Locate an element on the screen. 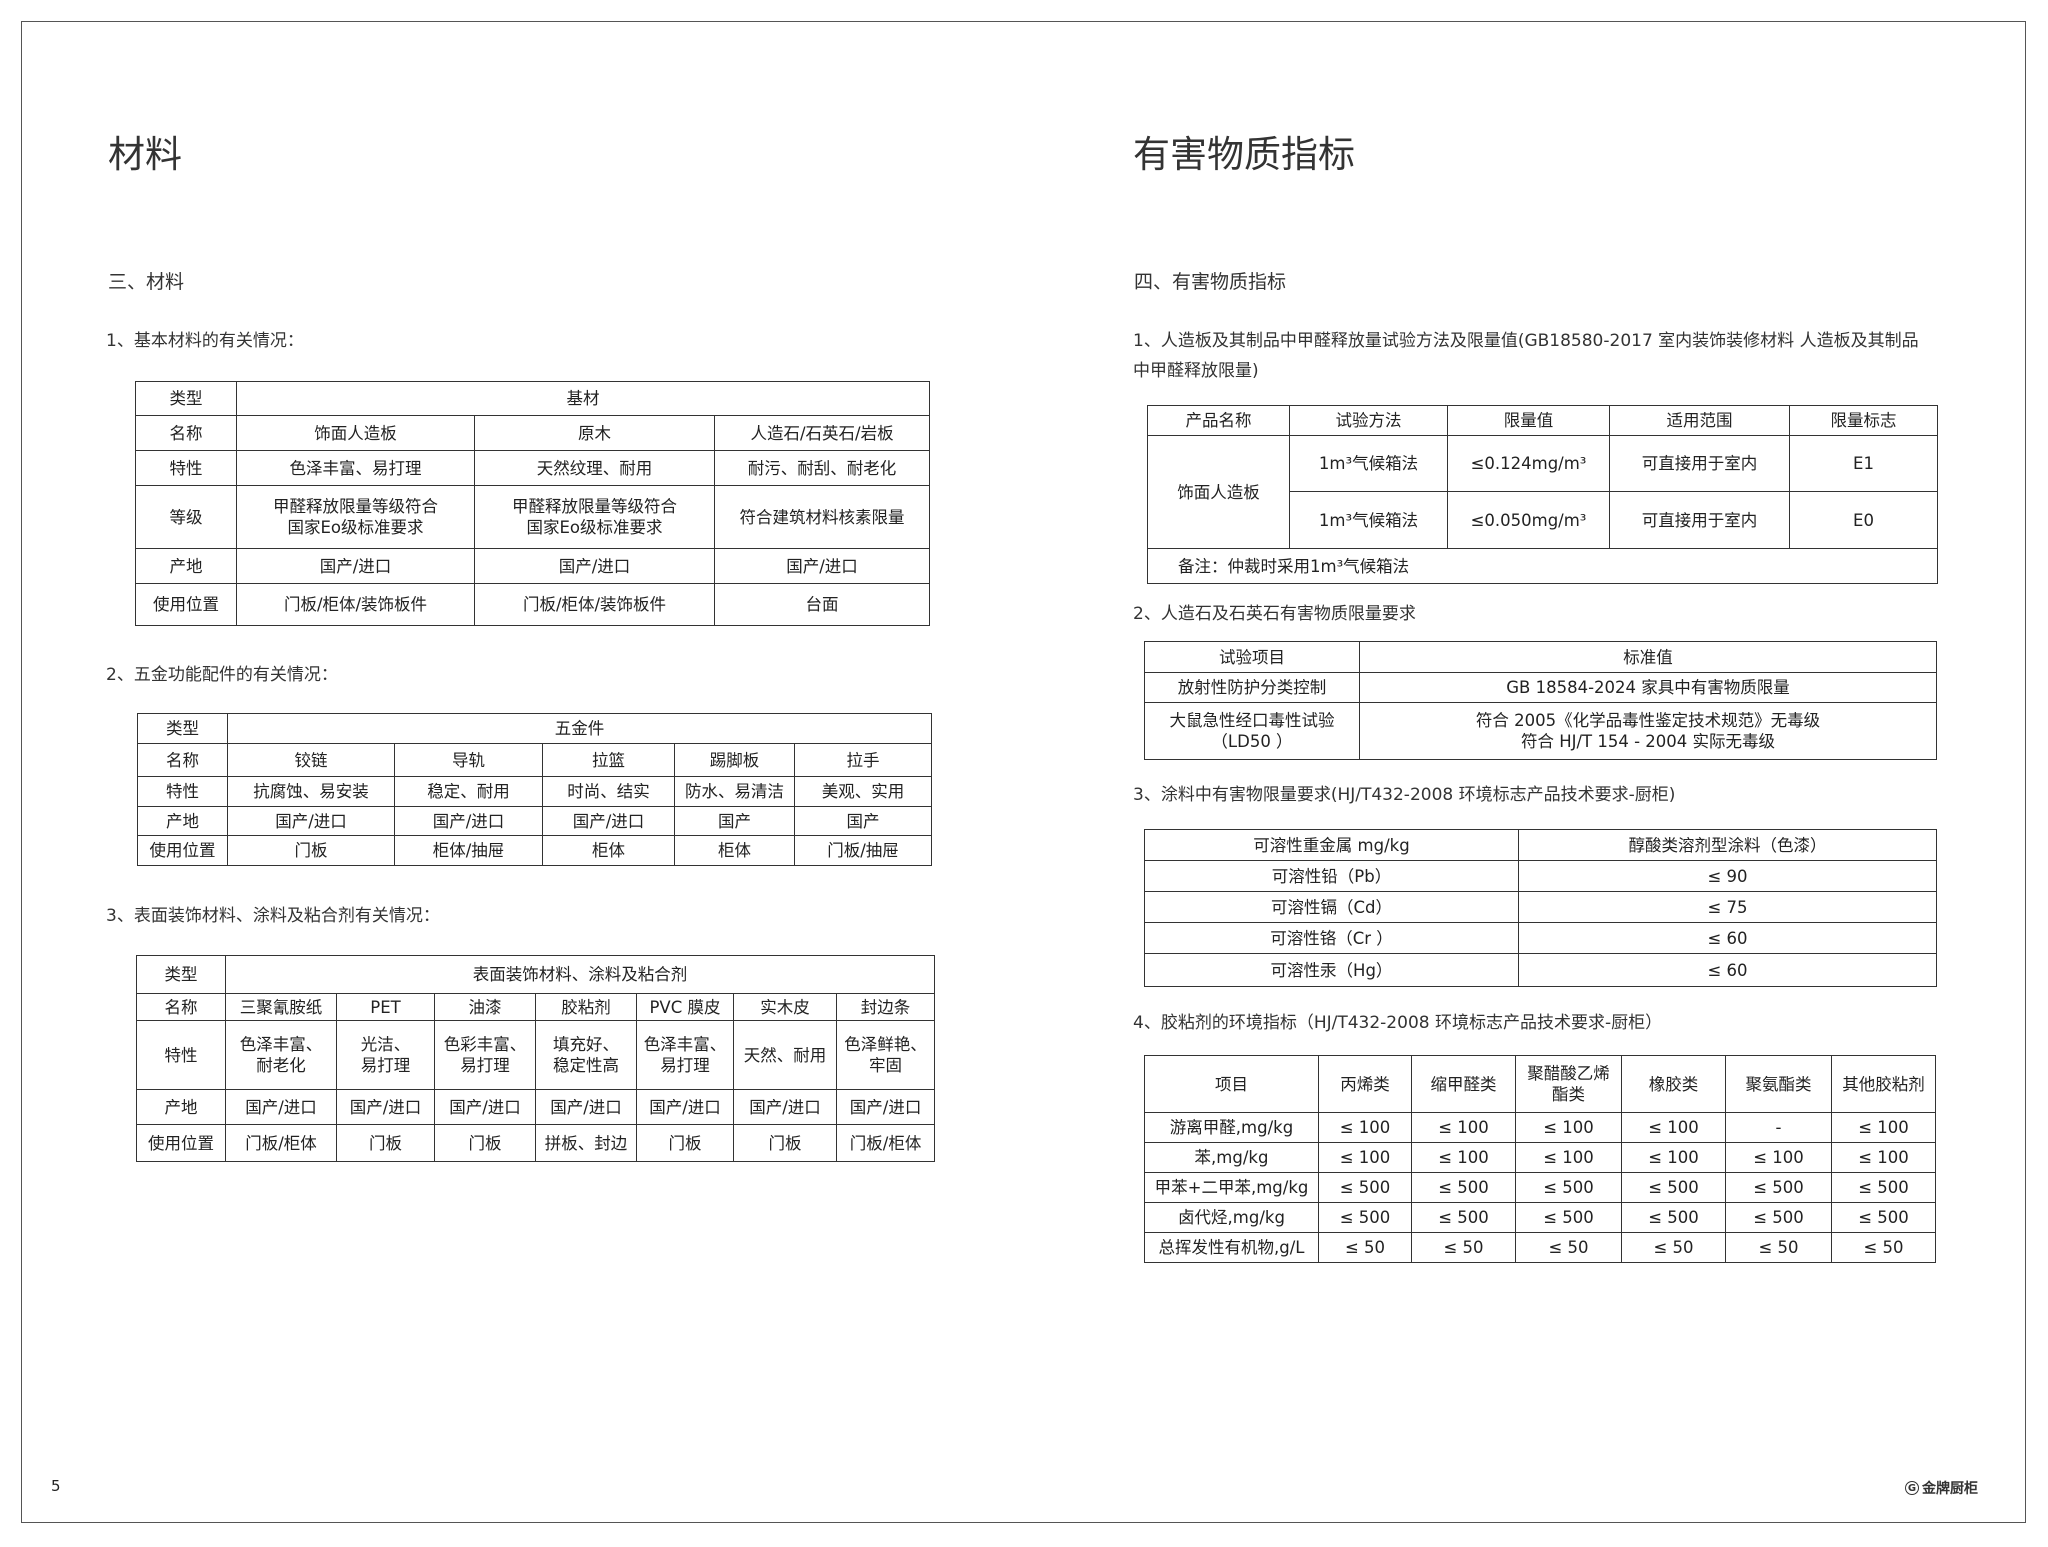 The image size is (2048, 1547). table-cell: GB 18584-2024 家具中有害物质限量 is located at coordinates (1648, 687).